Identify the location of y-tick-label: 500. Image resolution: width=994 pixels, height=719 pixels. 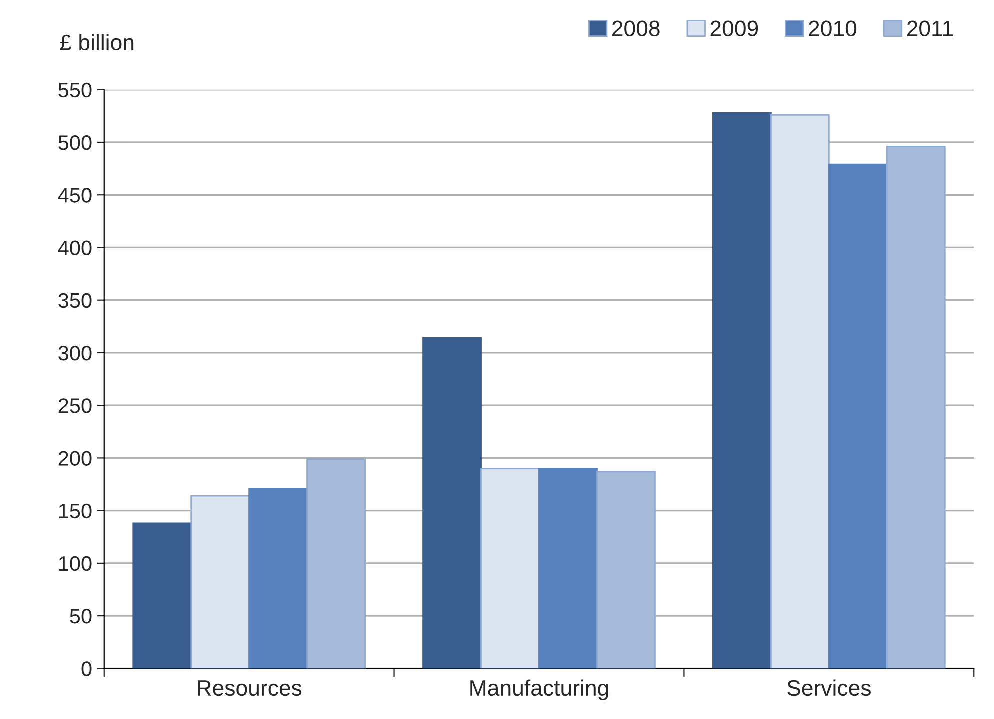
(75, 142).